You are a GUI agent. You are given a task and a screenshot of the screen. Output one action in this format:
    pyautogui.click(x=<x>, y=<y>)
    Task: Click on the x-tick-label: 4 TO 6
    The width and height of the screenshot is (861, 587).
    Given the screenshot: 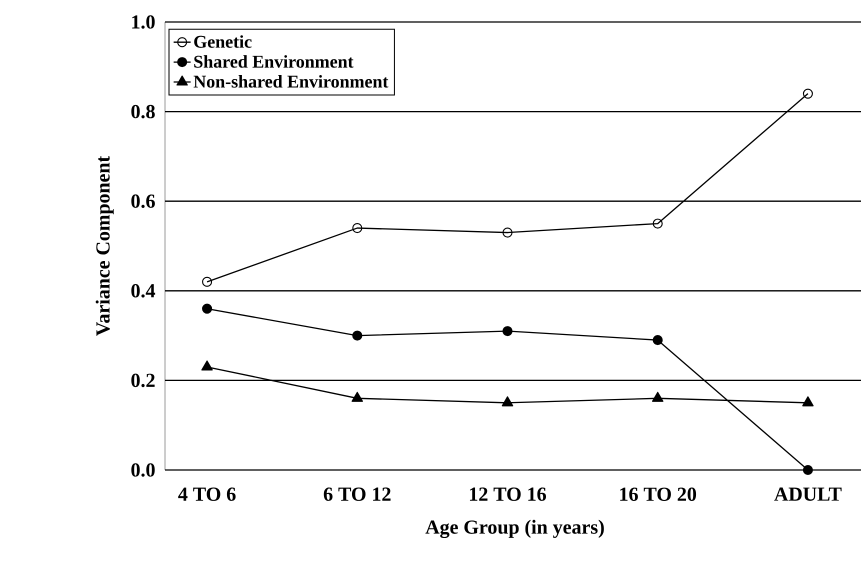 What is the action you would take?
    pyautogui.click(x=207, y=494)
    